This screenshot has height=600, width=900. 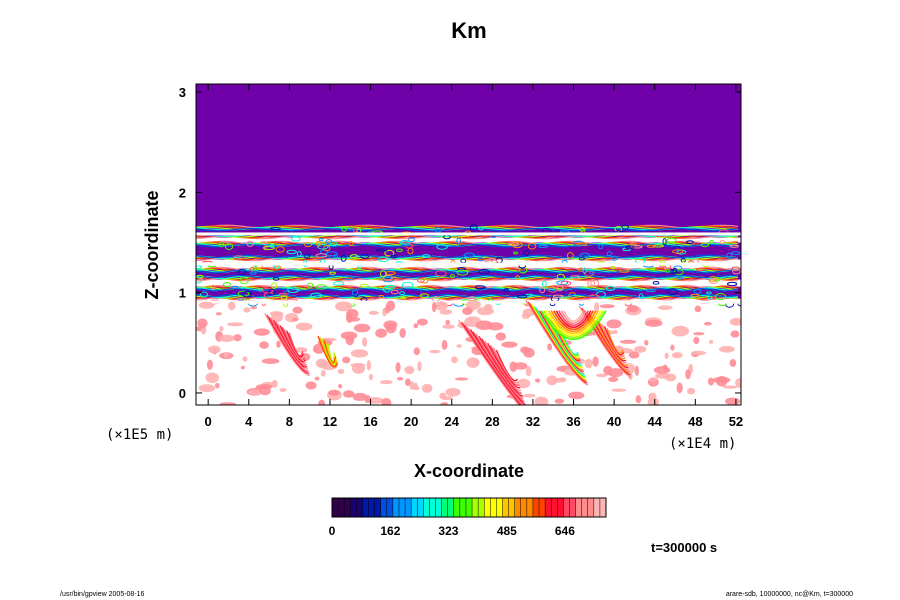 I want to click on y-tick-label: 0, so click(x=182, y=393).